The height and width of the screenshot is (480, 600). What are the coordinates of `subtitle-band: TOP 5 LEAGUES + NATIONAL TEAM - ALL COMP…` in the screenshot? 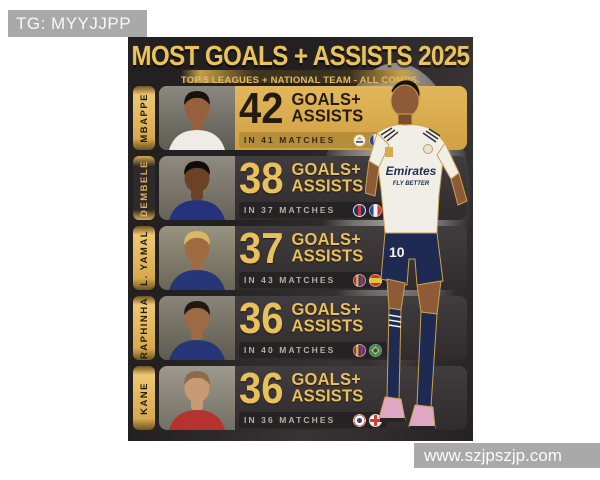 It's located at (300, 78).